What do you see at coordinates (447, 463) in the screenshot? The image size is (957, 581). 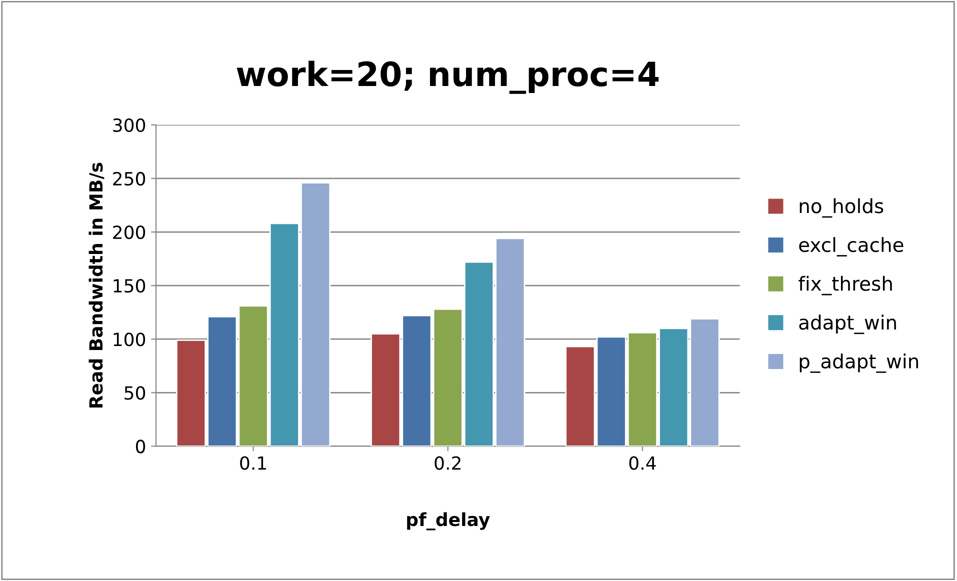 I see `x-tick-label: 0.2` at bounding box center [447, 463].